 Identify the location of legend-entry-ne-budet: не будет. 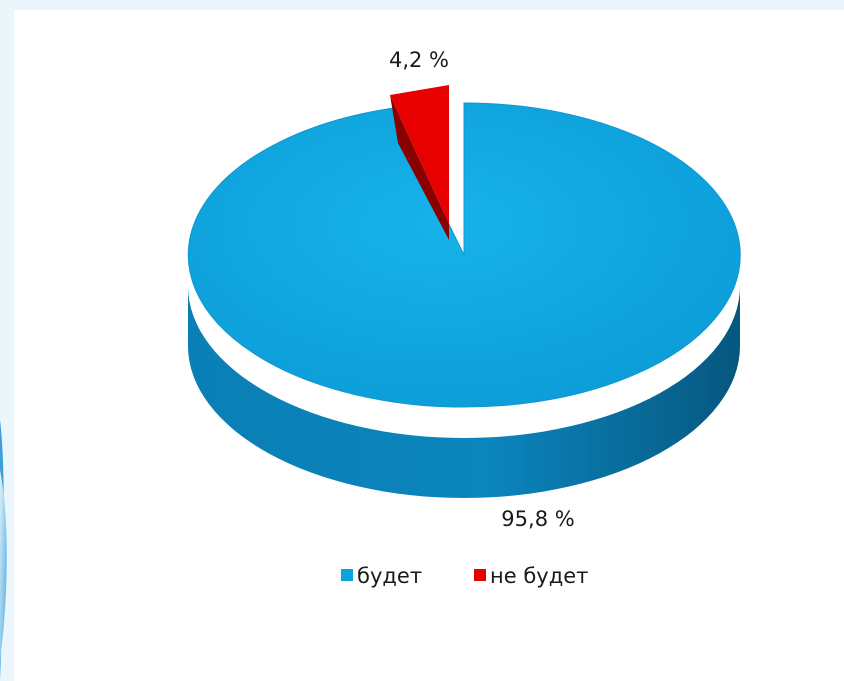
(531, 576).